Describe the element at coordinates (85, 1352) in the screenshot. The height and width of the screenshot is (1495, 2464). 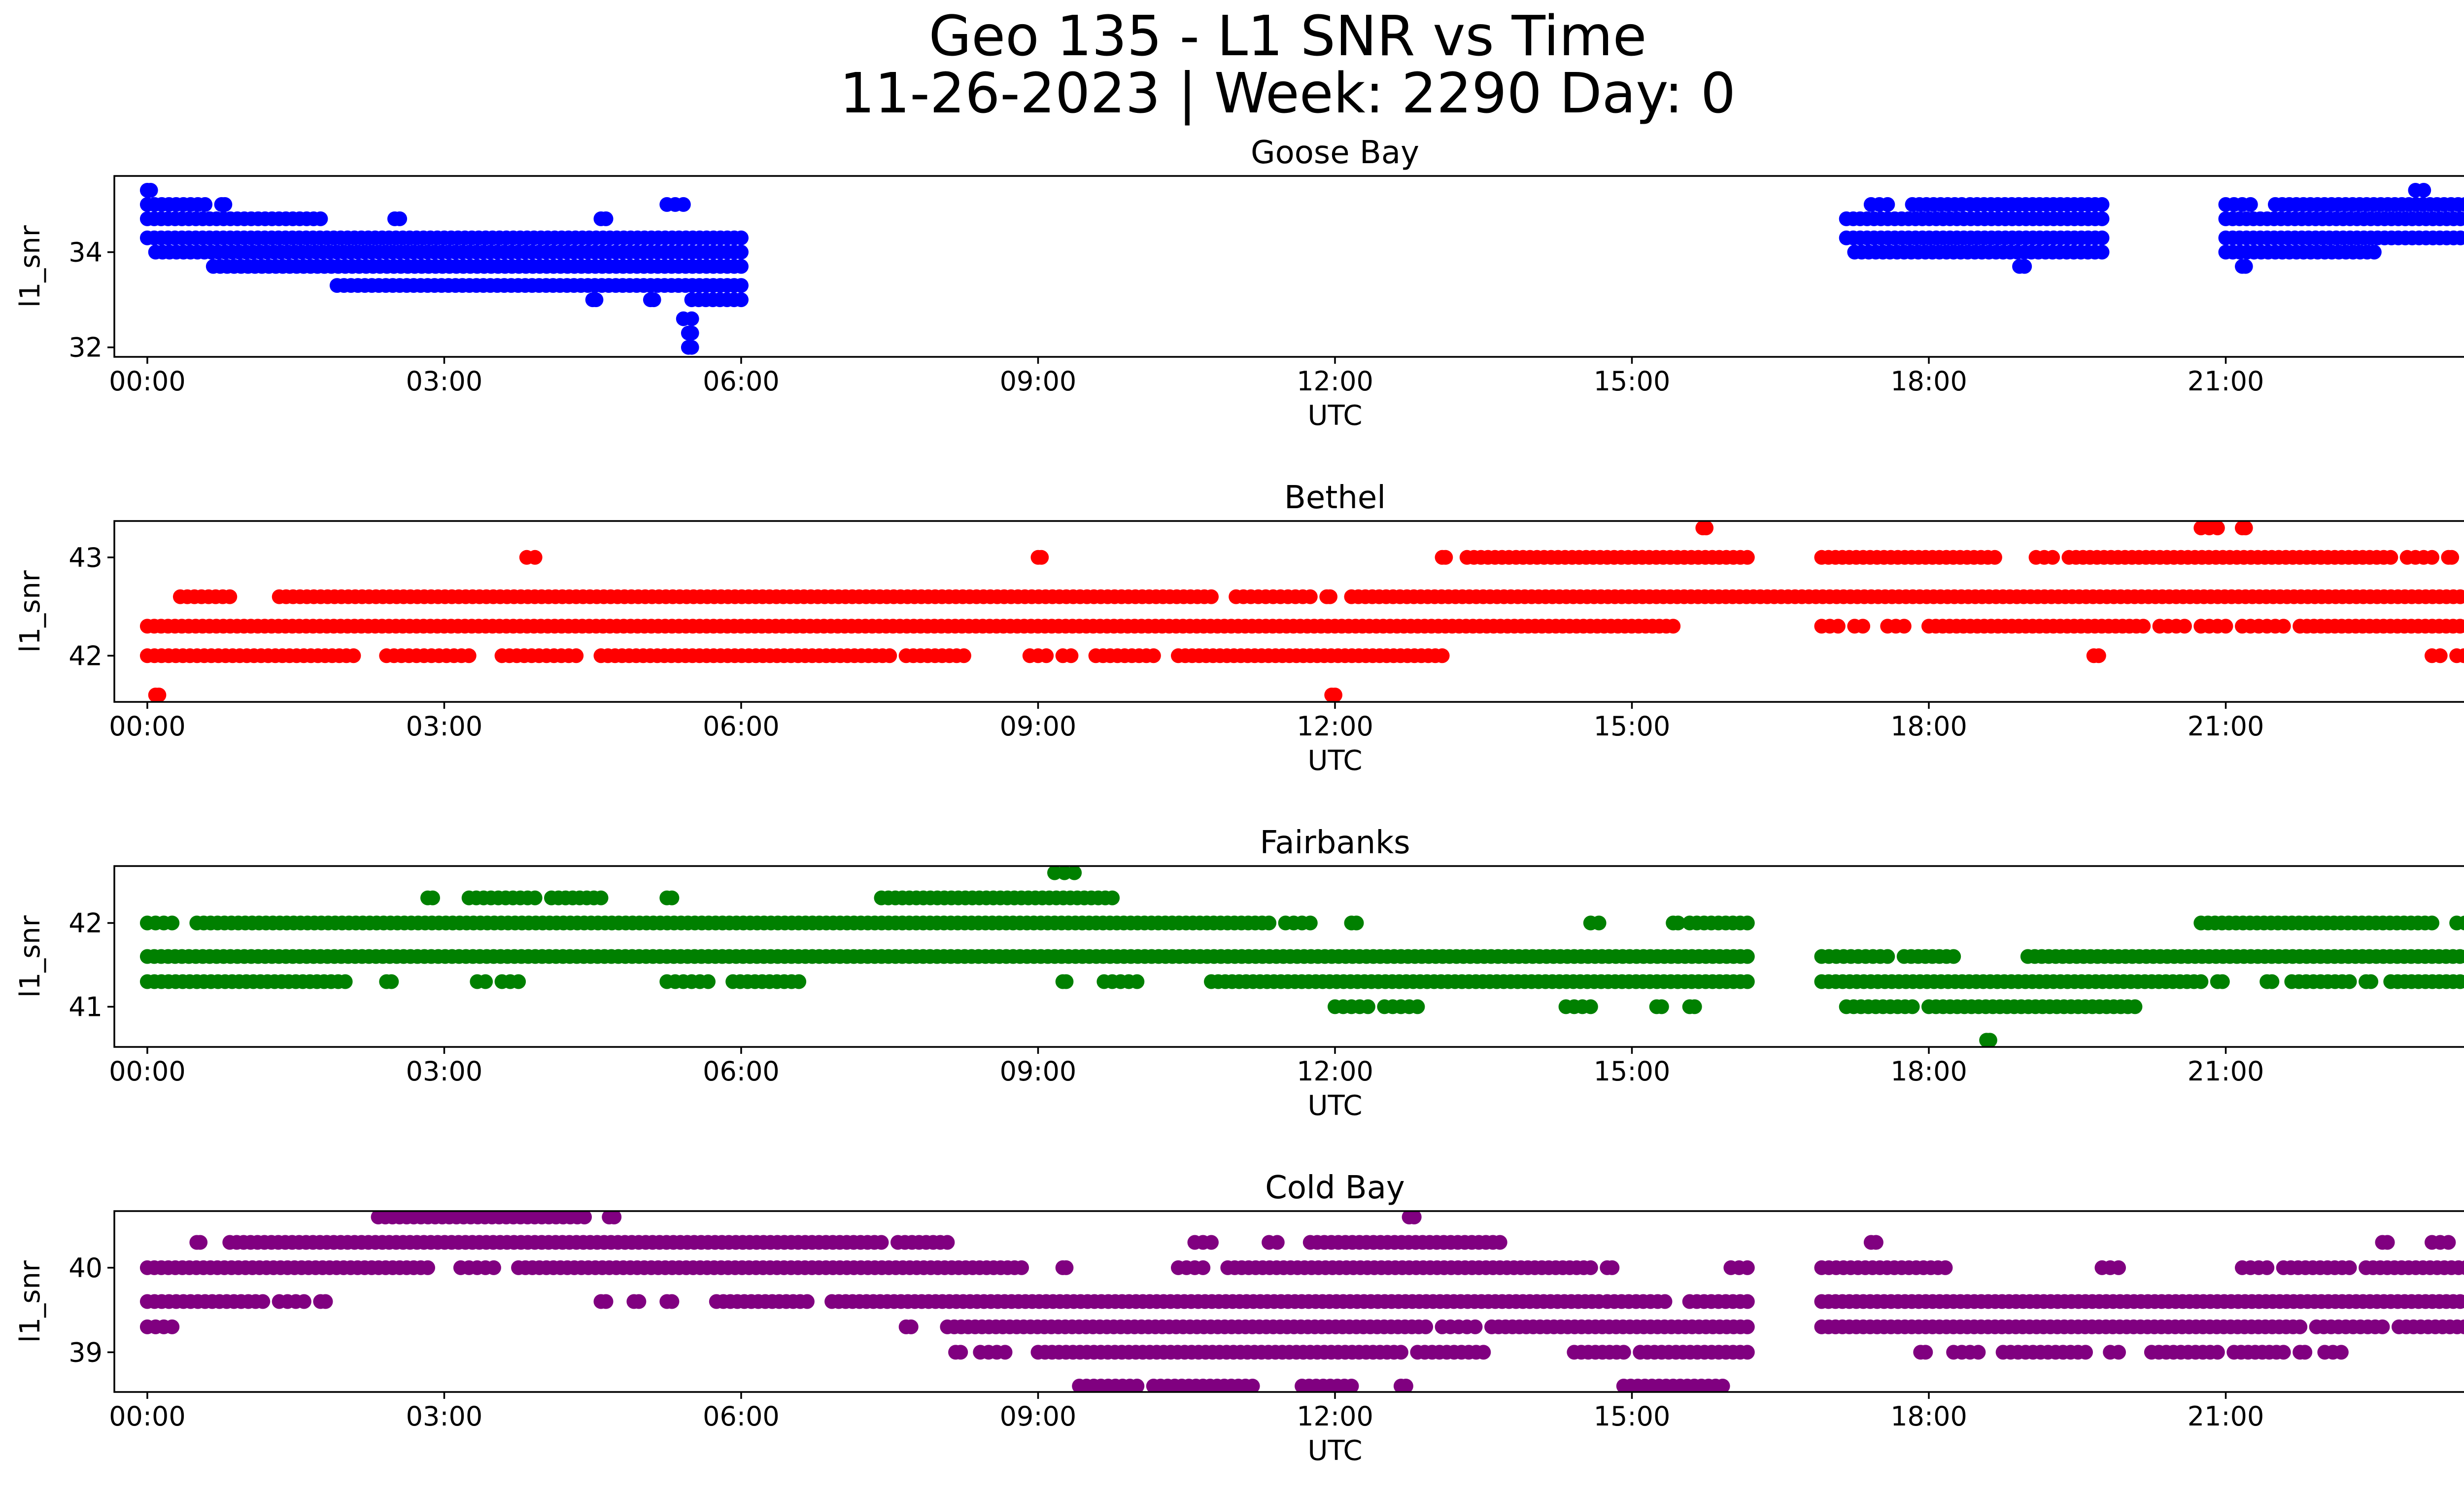
I see `y-tick-label: 39` at that location.